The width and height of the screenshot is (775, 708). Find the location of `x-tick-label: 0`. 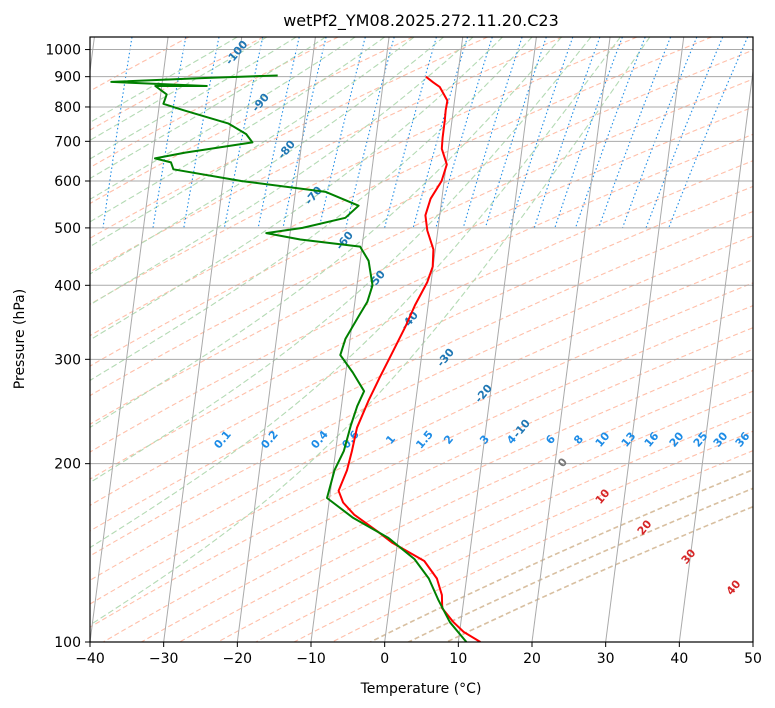

x-tick-label: 0 is located at coordinates (384, 659).